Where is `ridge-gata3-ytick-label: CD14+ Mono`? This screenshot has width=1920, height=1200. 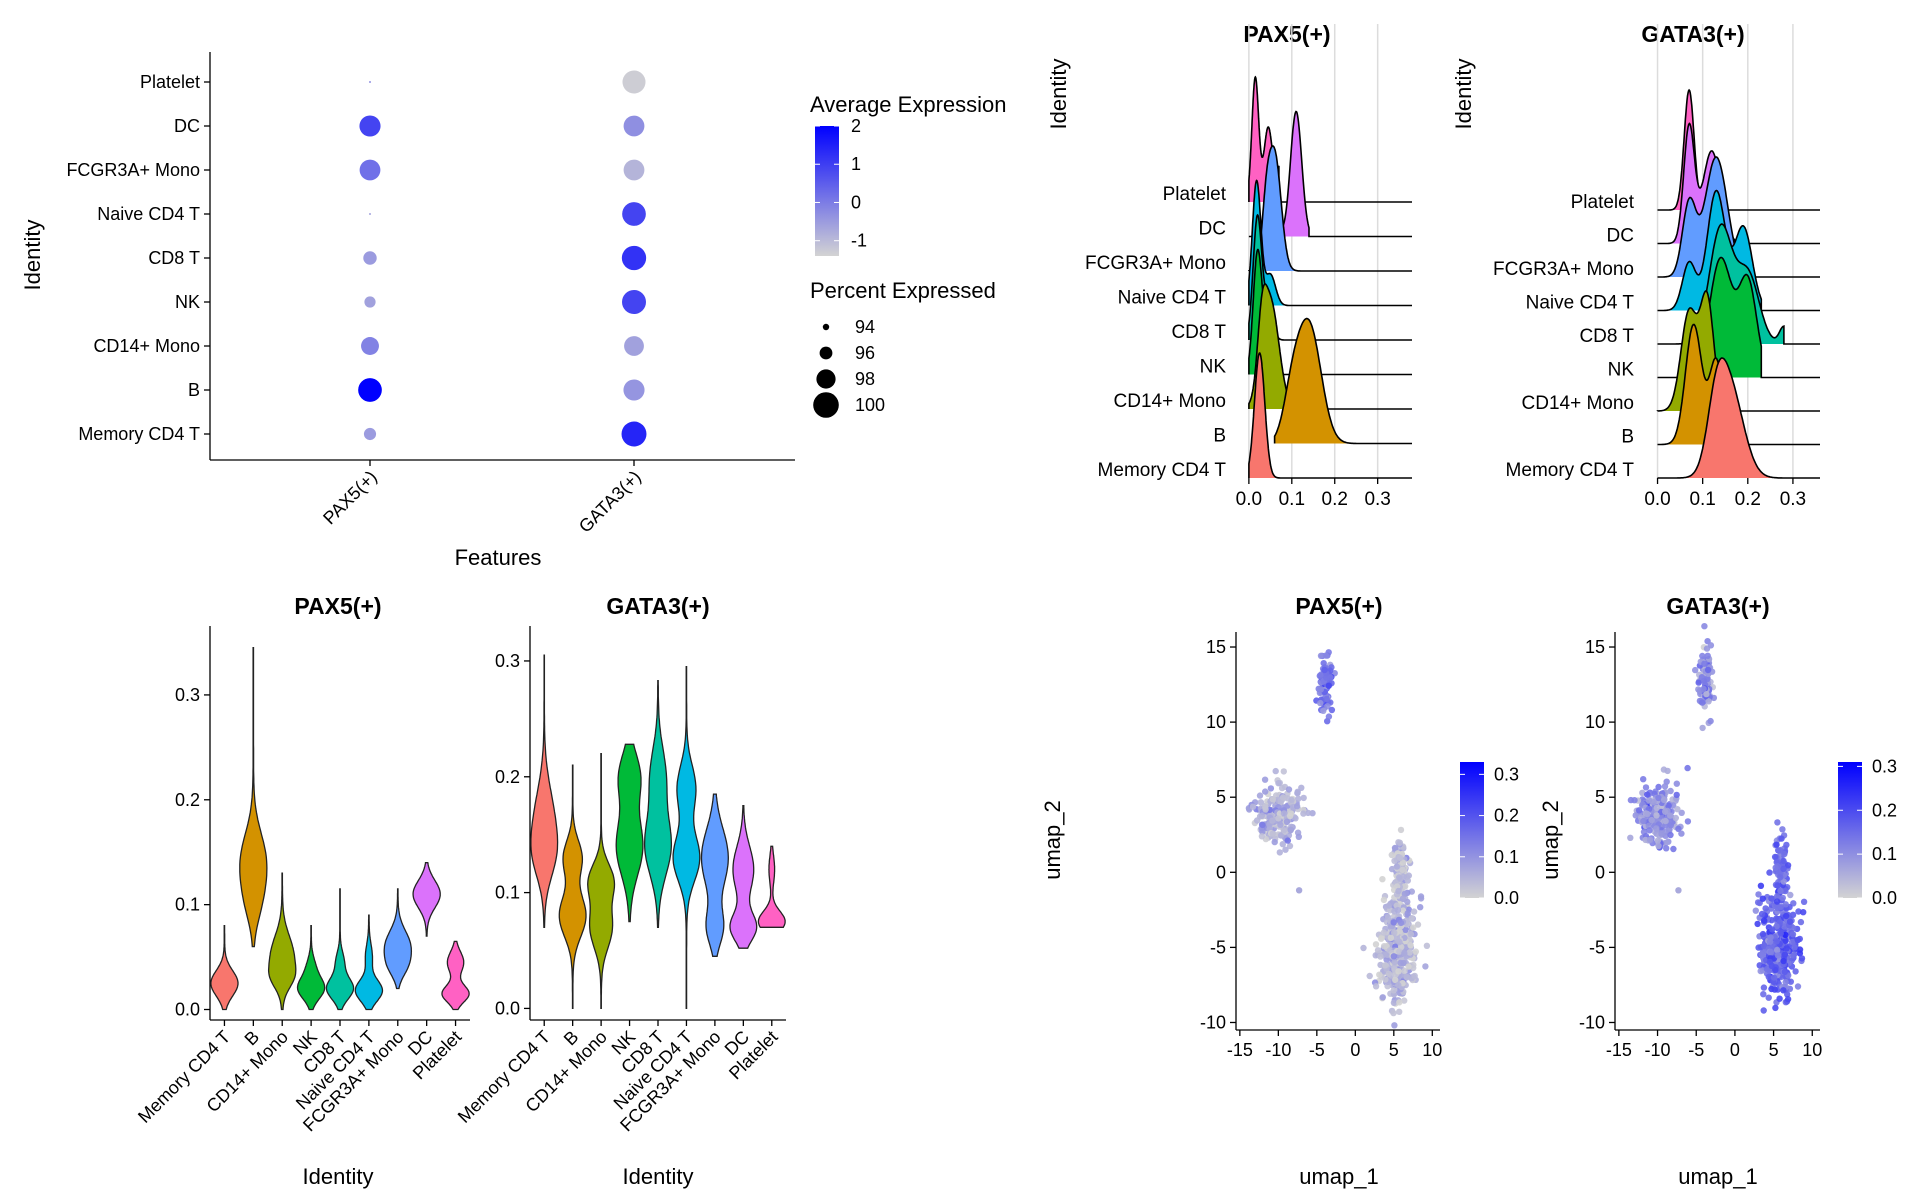
ridge-gata3-ytick-label: CD14+ Mono is located at coordinates (1578, 403).